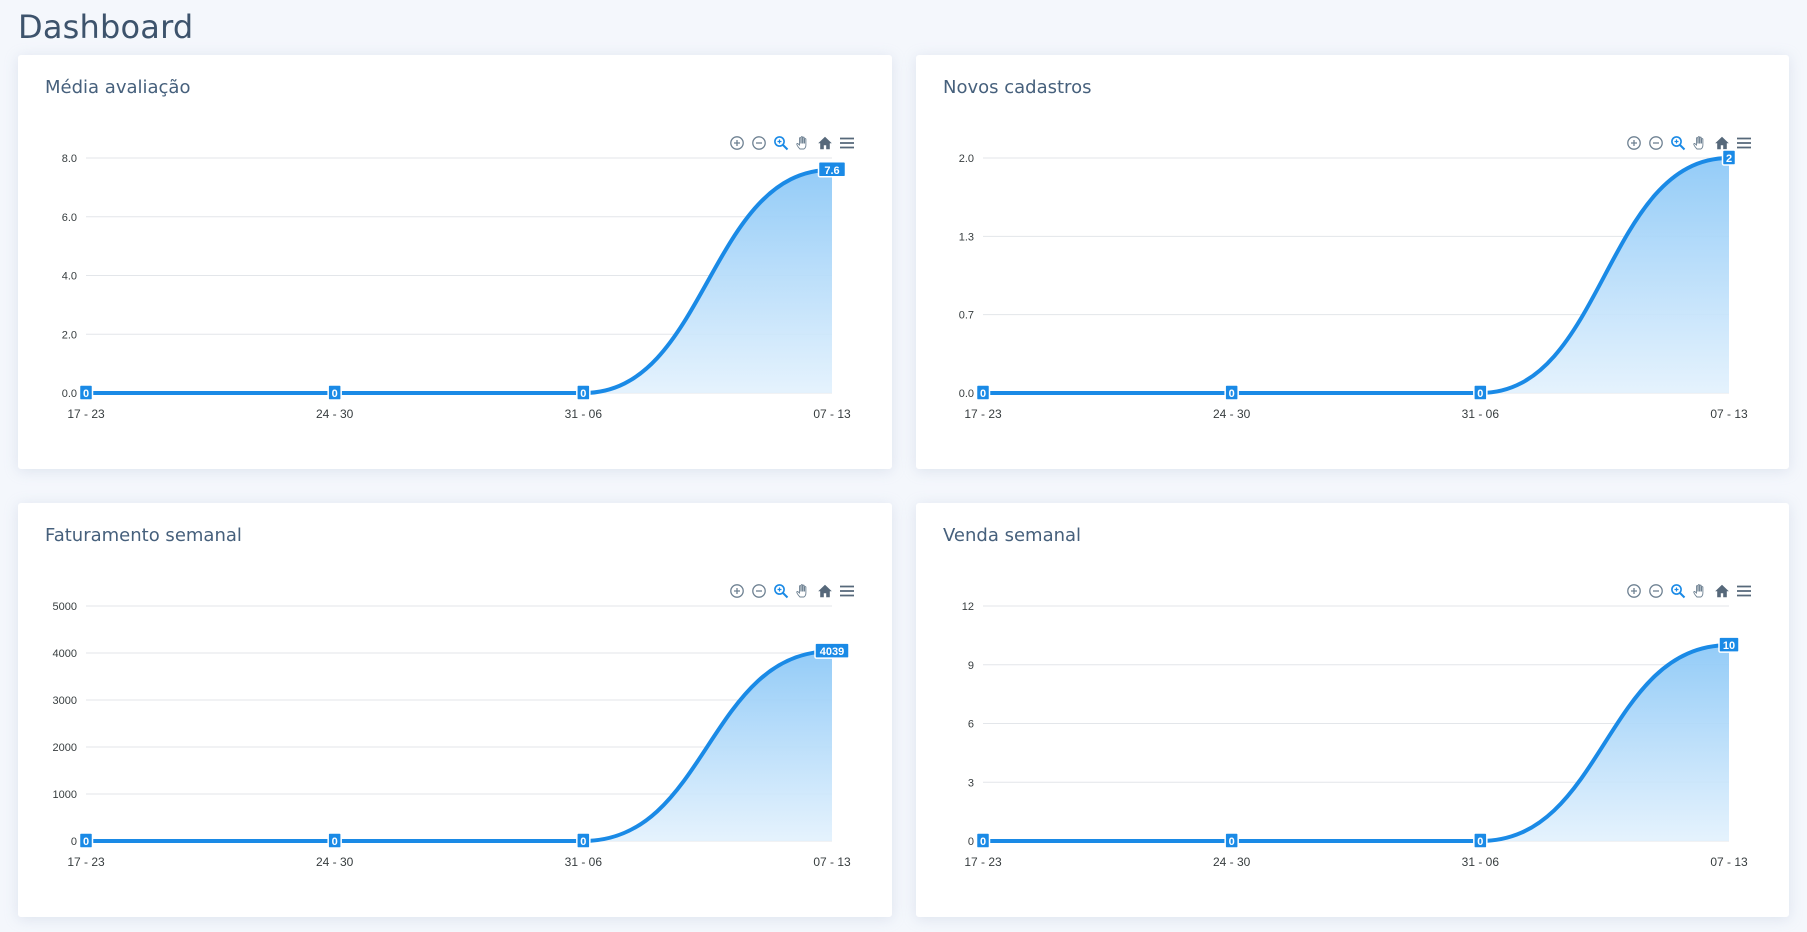 The height and width of the screenshot is (932, 1807). I want to click on data-label: 10, so click(1729, 644).